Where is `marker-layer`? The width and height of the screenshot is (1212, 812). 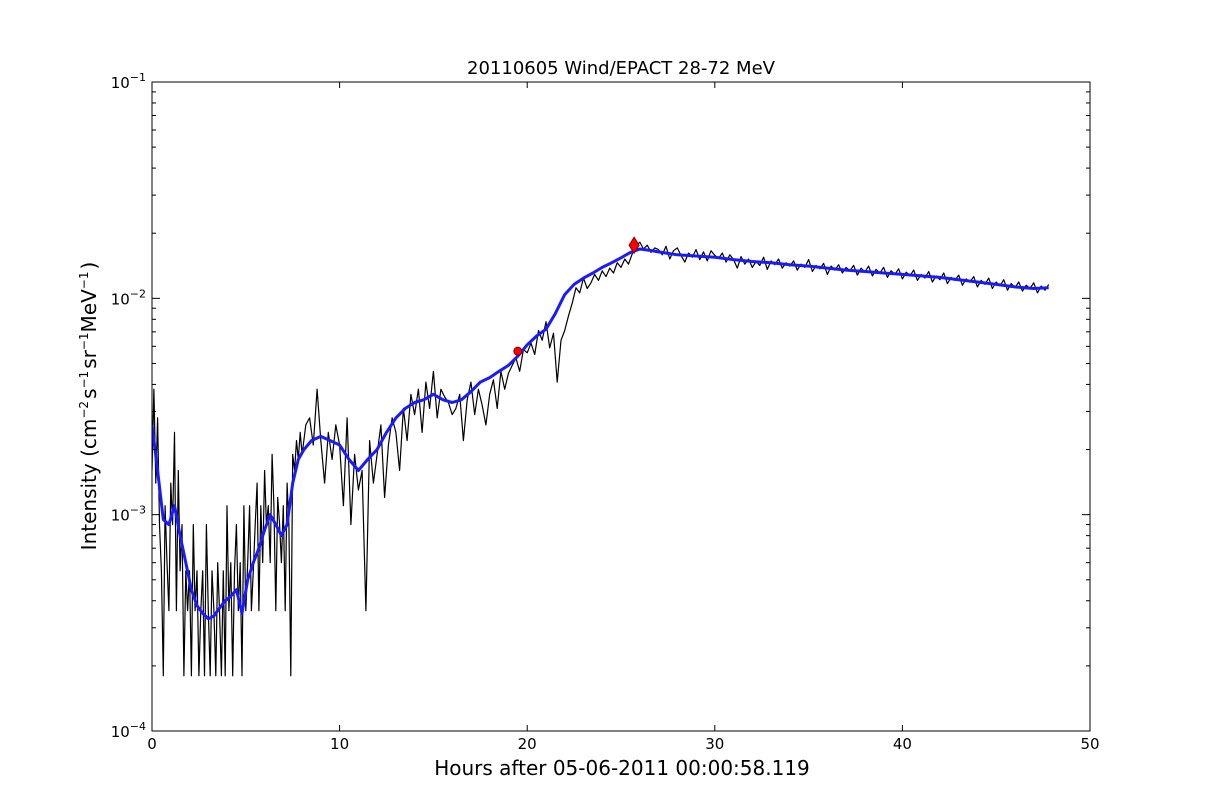 marker-layer is located at coordinates (576, 296).